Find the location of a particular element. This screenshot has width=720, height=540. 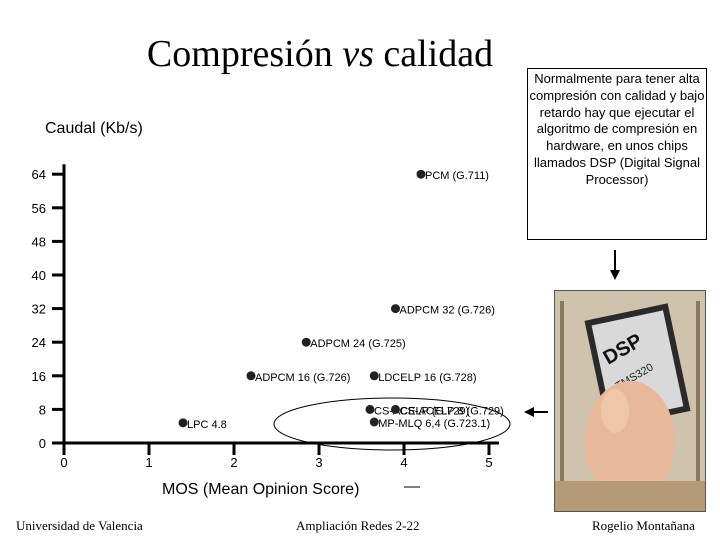

y-tick-label: 8 is located at coordinates (42, 409).